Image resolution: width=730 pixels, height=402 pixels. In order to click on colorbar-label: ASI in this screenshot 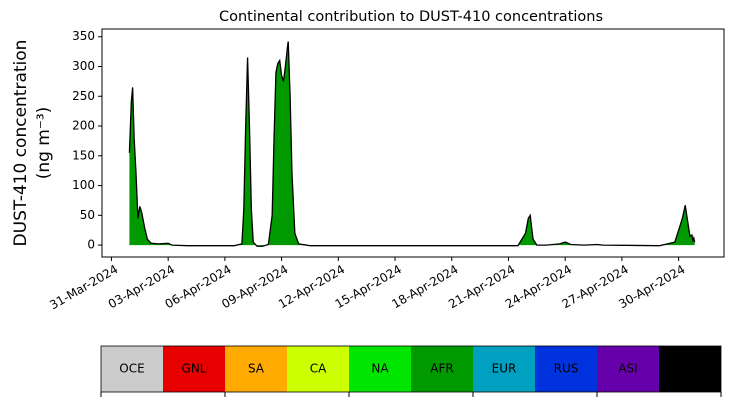, I will do `click(627, 369)`.